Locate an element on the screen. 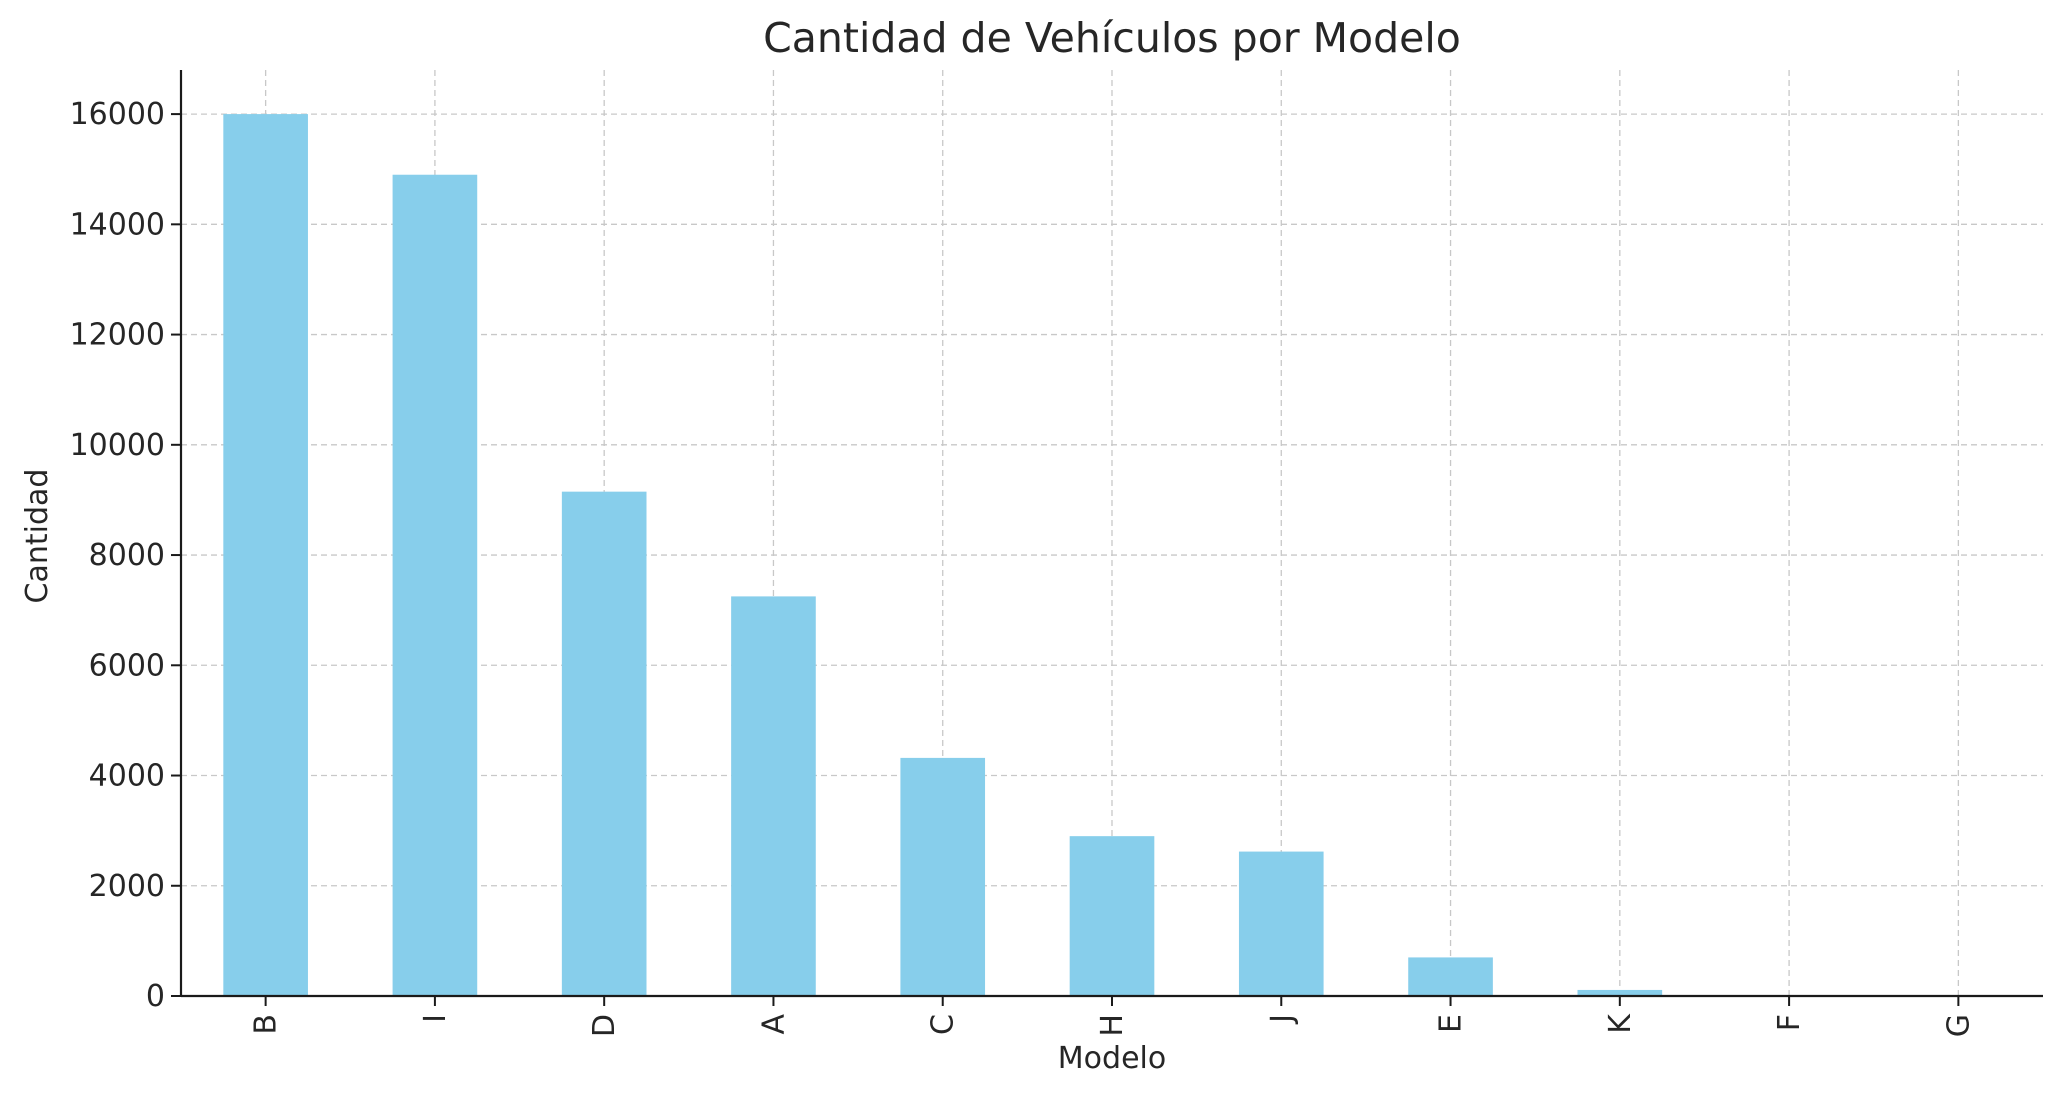  x-tick-label: C is located at coordinates (943, 1024).